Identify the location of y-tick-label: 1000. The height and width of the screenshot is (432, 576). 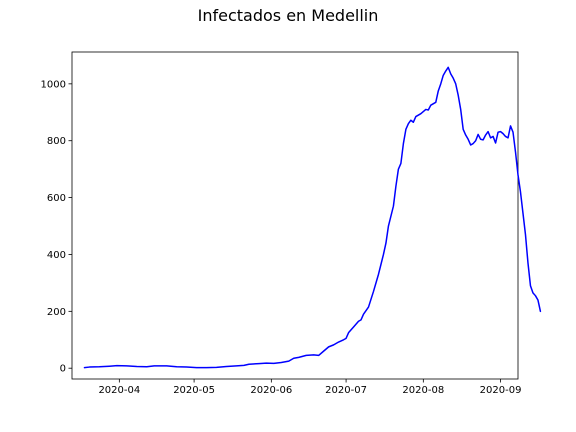
(53, 84).